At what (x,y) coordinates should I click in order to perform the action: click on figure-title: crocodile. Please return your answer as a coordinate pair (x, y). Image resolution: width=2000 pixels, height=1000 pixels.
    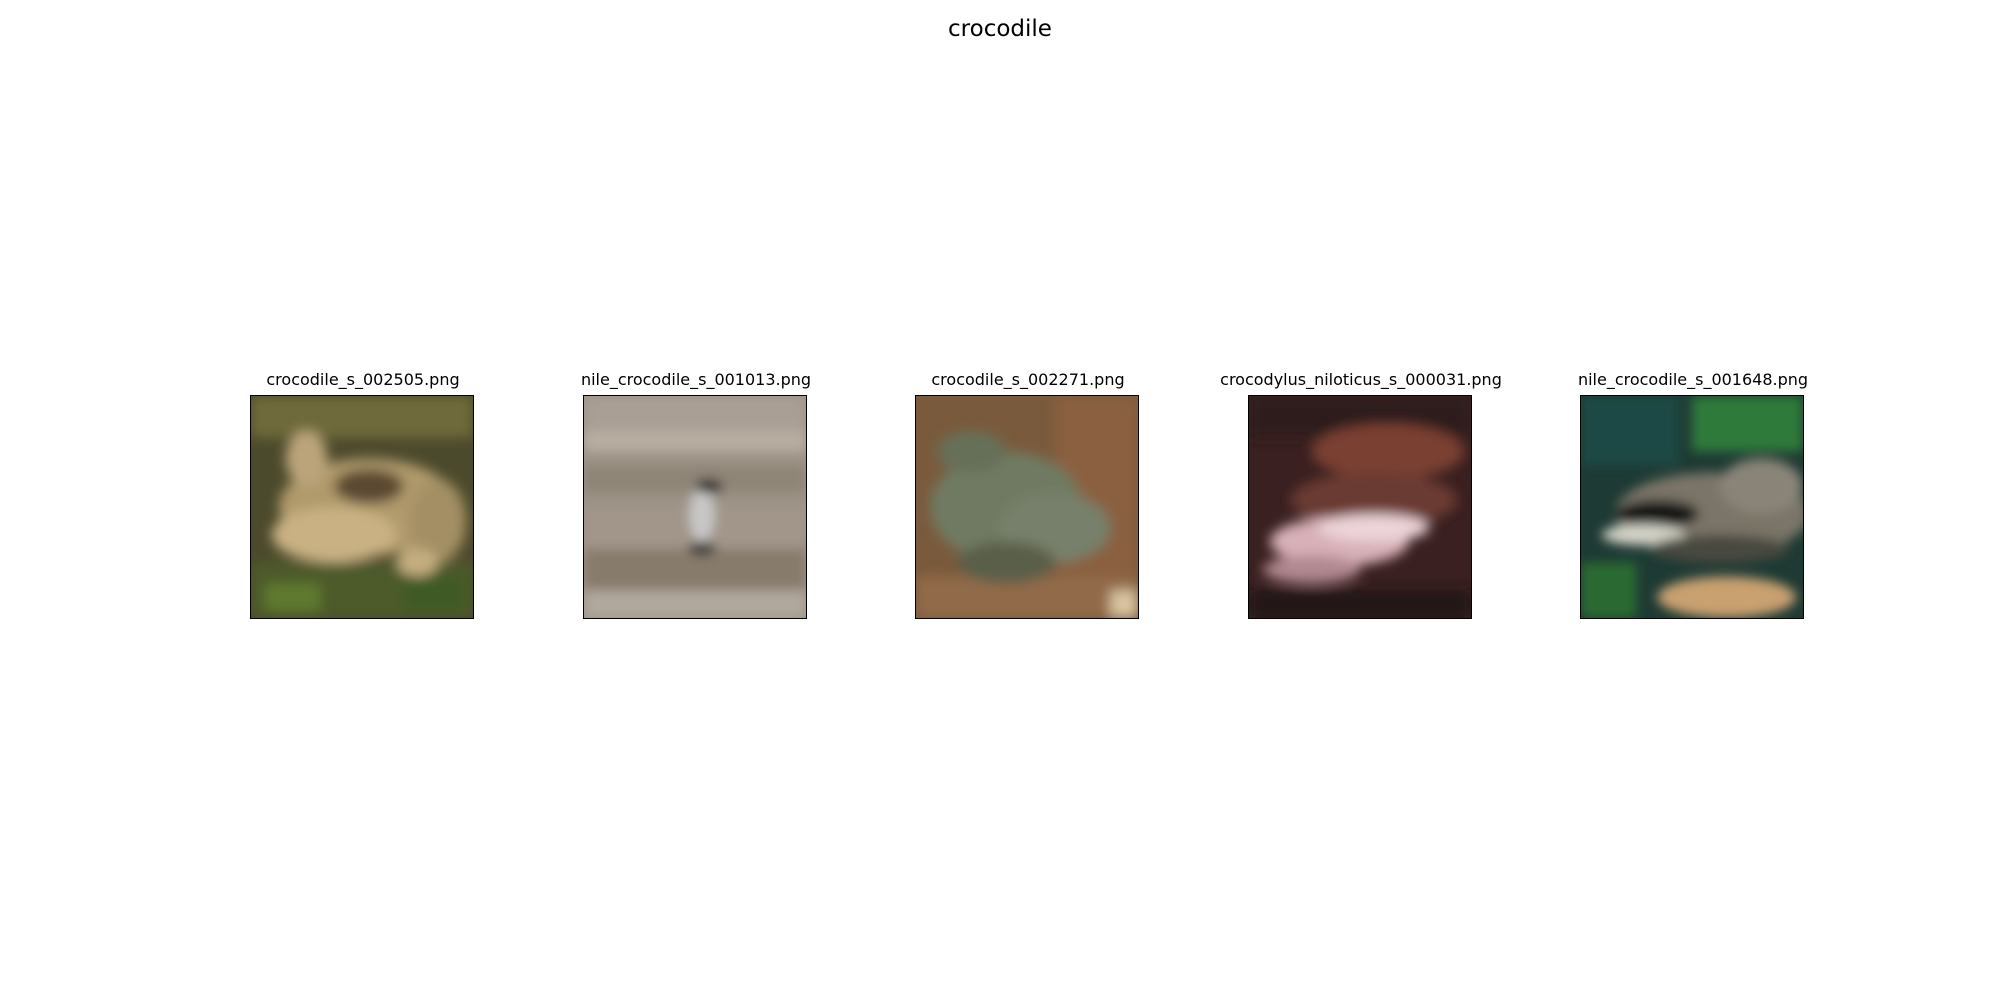
    Looking at the image, I should click on (1000, 29).